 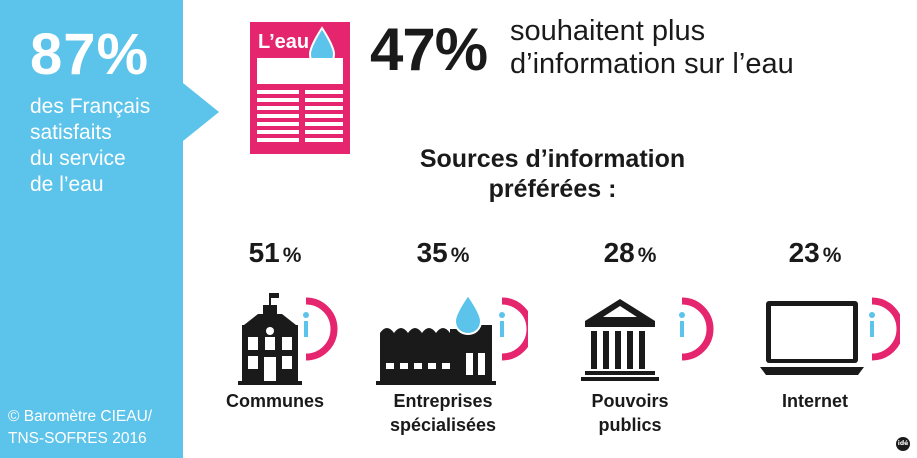 What do you see at coordinates (123, 54) in the screenshot?
I see `satisfaction-unit: %` at bounding box center [123, 54].